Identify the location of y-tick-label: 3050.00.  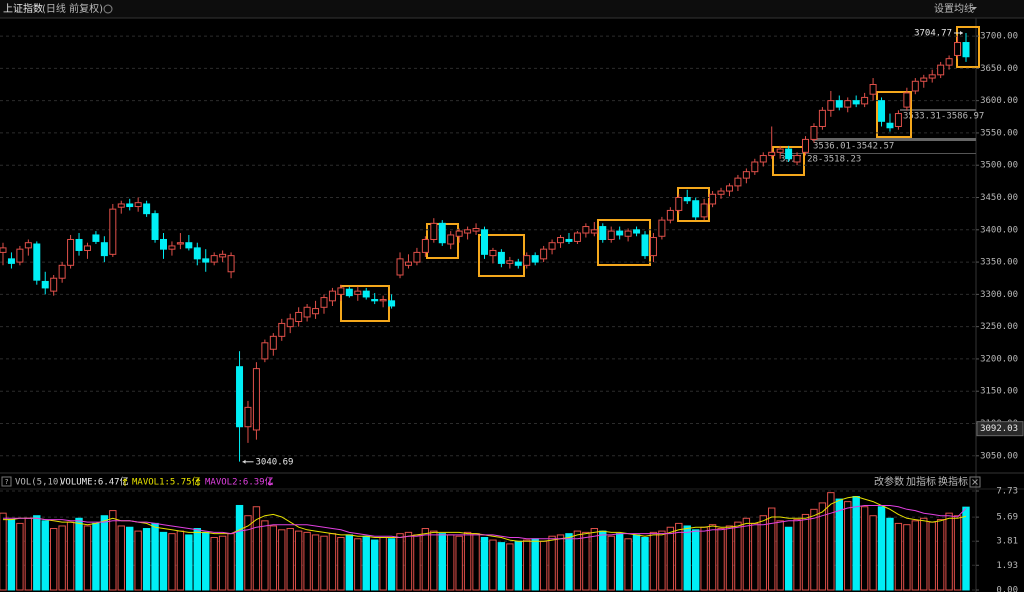
(999, 456).